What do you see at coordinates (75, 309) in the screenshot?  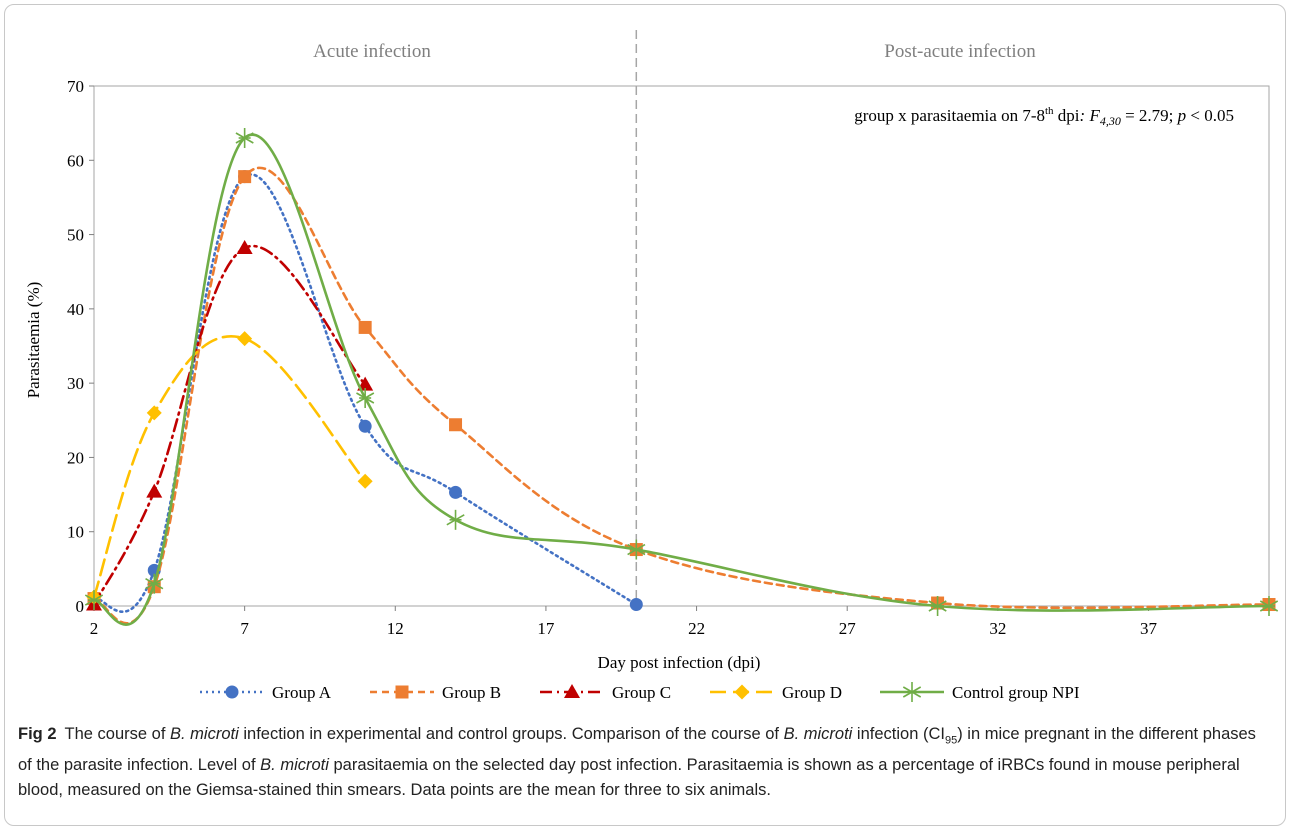 I see `y-tick-label: 40` at bounding box center [75, 309].